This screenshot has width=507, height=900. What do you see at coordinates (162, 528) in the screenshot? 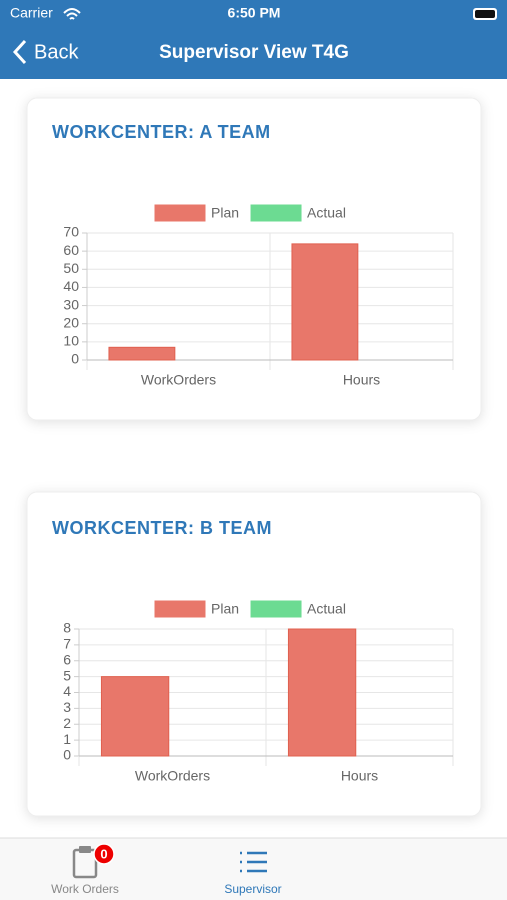
I see `chart-title: WORKCENTER: B TEAM` at bounding box center [162, 528].